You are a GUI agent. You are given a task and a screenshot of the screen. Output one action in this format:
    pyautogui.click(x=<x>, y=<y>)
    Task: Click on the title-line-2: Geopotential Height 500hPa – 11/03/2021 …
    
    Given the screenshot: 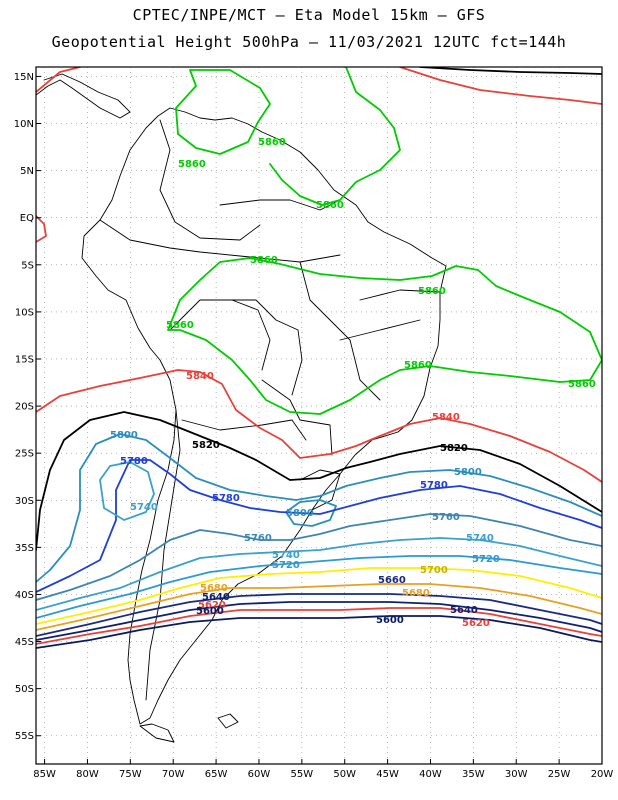 What is the action you would take?
    pyautogui.click(x=309, y=42)
    